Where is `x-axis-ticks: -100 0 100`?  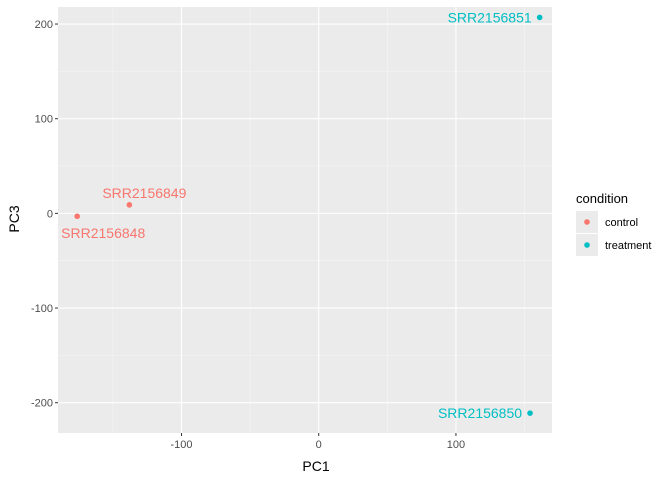 x-axis-ticks: -100 0 100 is located at coordinates (317, 442).